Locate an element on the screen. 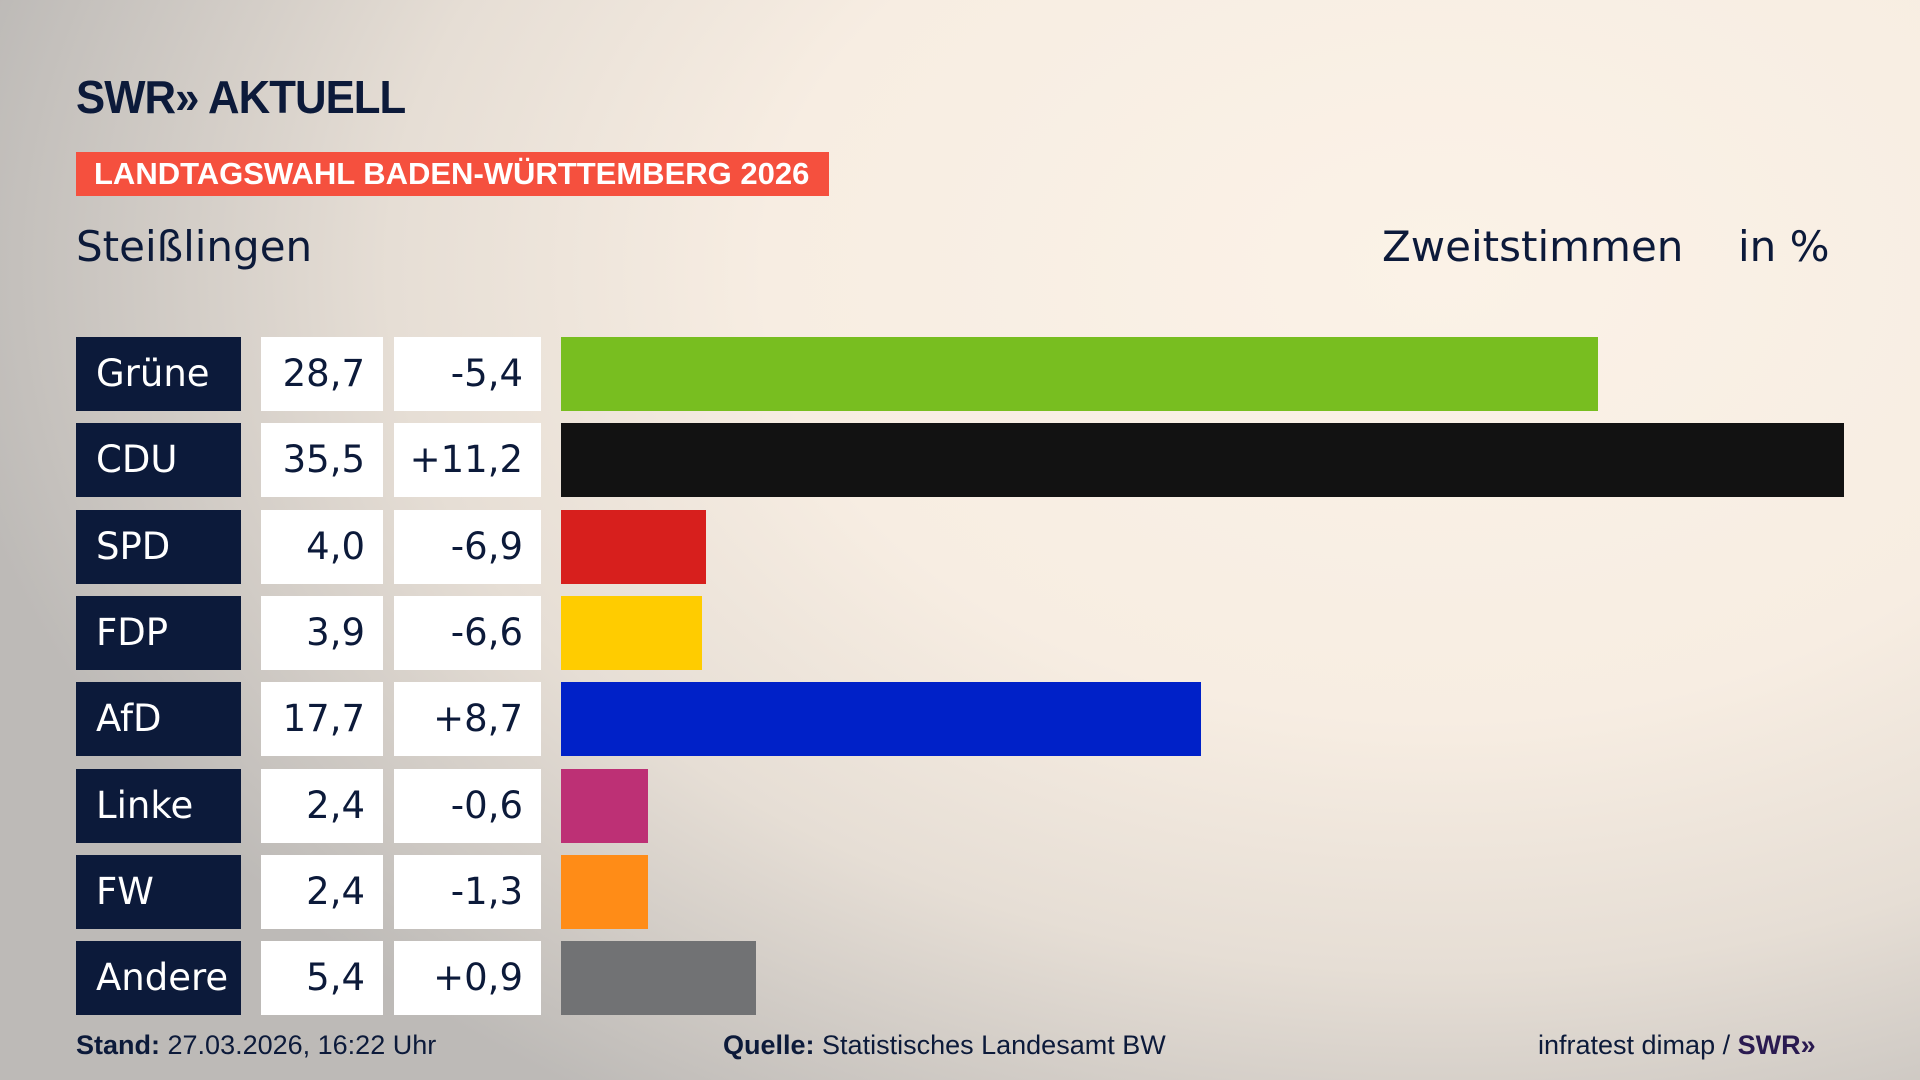  source-info: Quelle: Statistisches Landesamt BW is located at coordinates (944, 1045).